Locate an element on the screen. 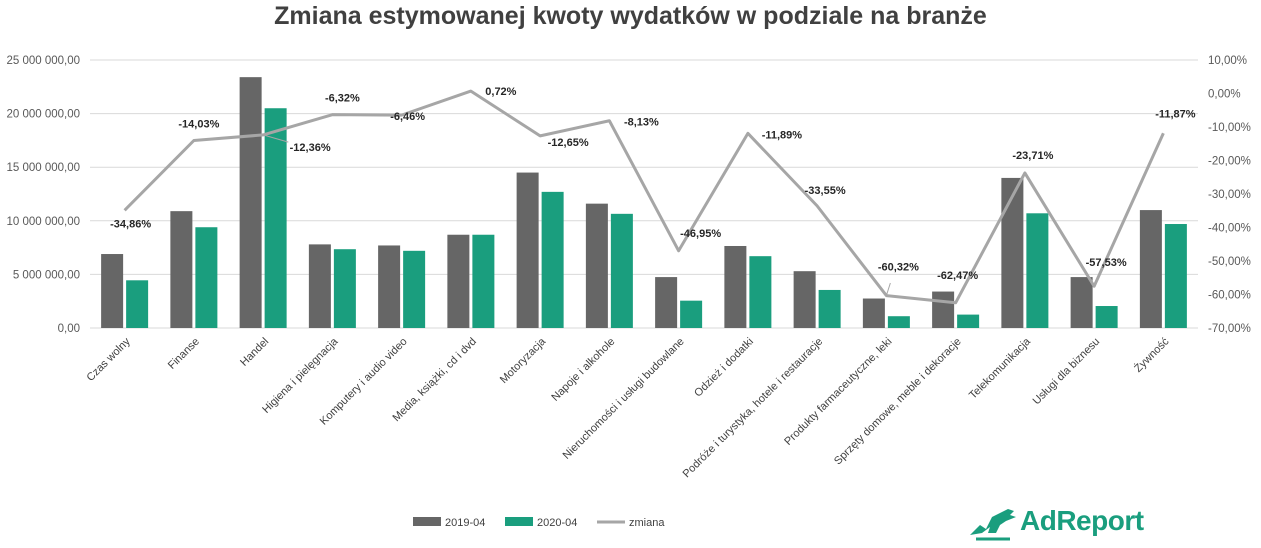 This screenshot has width=1261, height=548. data-label: -23,71% is located at coordinates (1032, 156).